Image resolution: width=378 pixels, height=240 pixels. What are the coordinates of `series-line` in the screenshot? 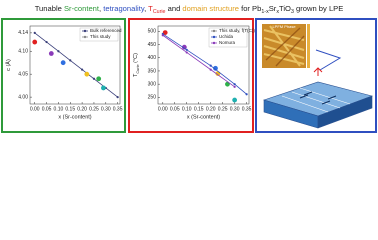 It's located at (198, 61).